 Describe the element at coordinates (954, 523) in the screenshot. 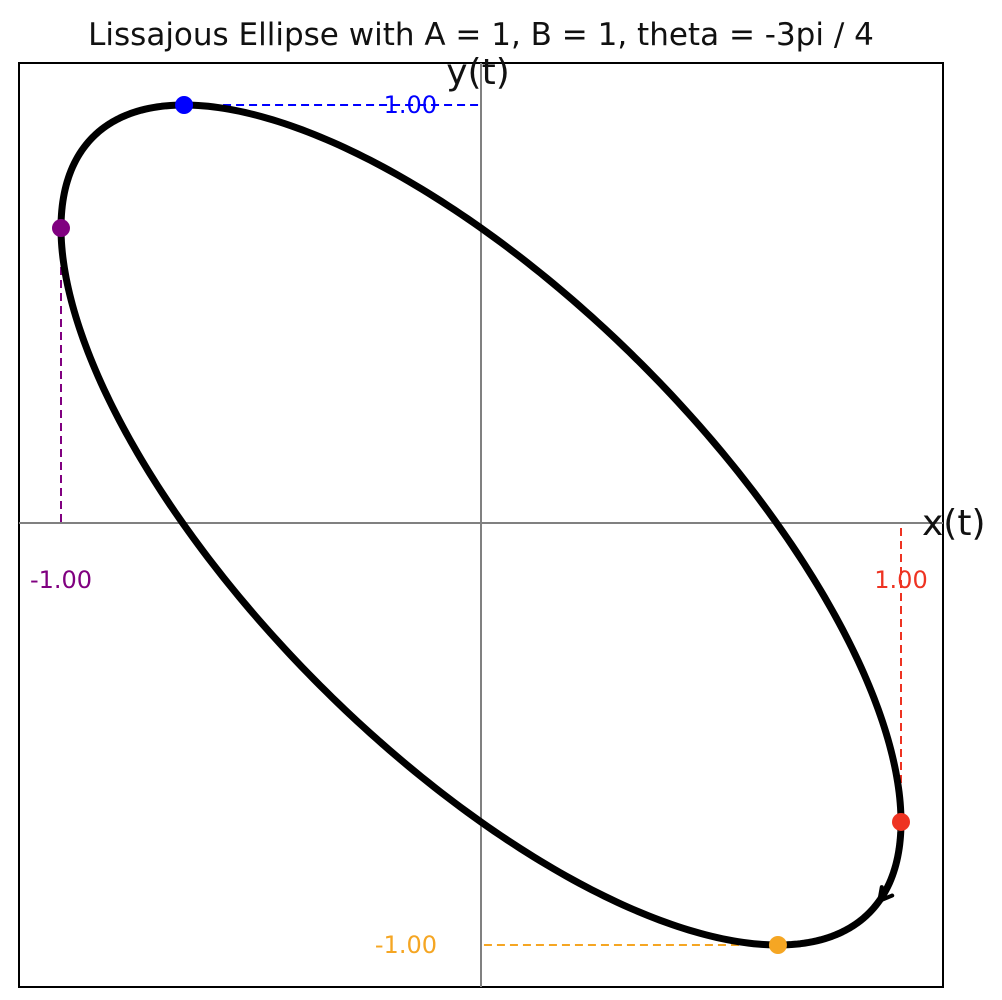

I see `x-axis-label: x(t)` at that location.